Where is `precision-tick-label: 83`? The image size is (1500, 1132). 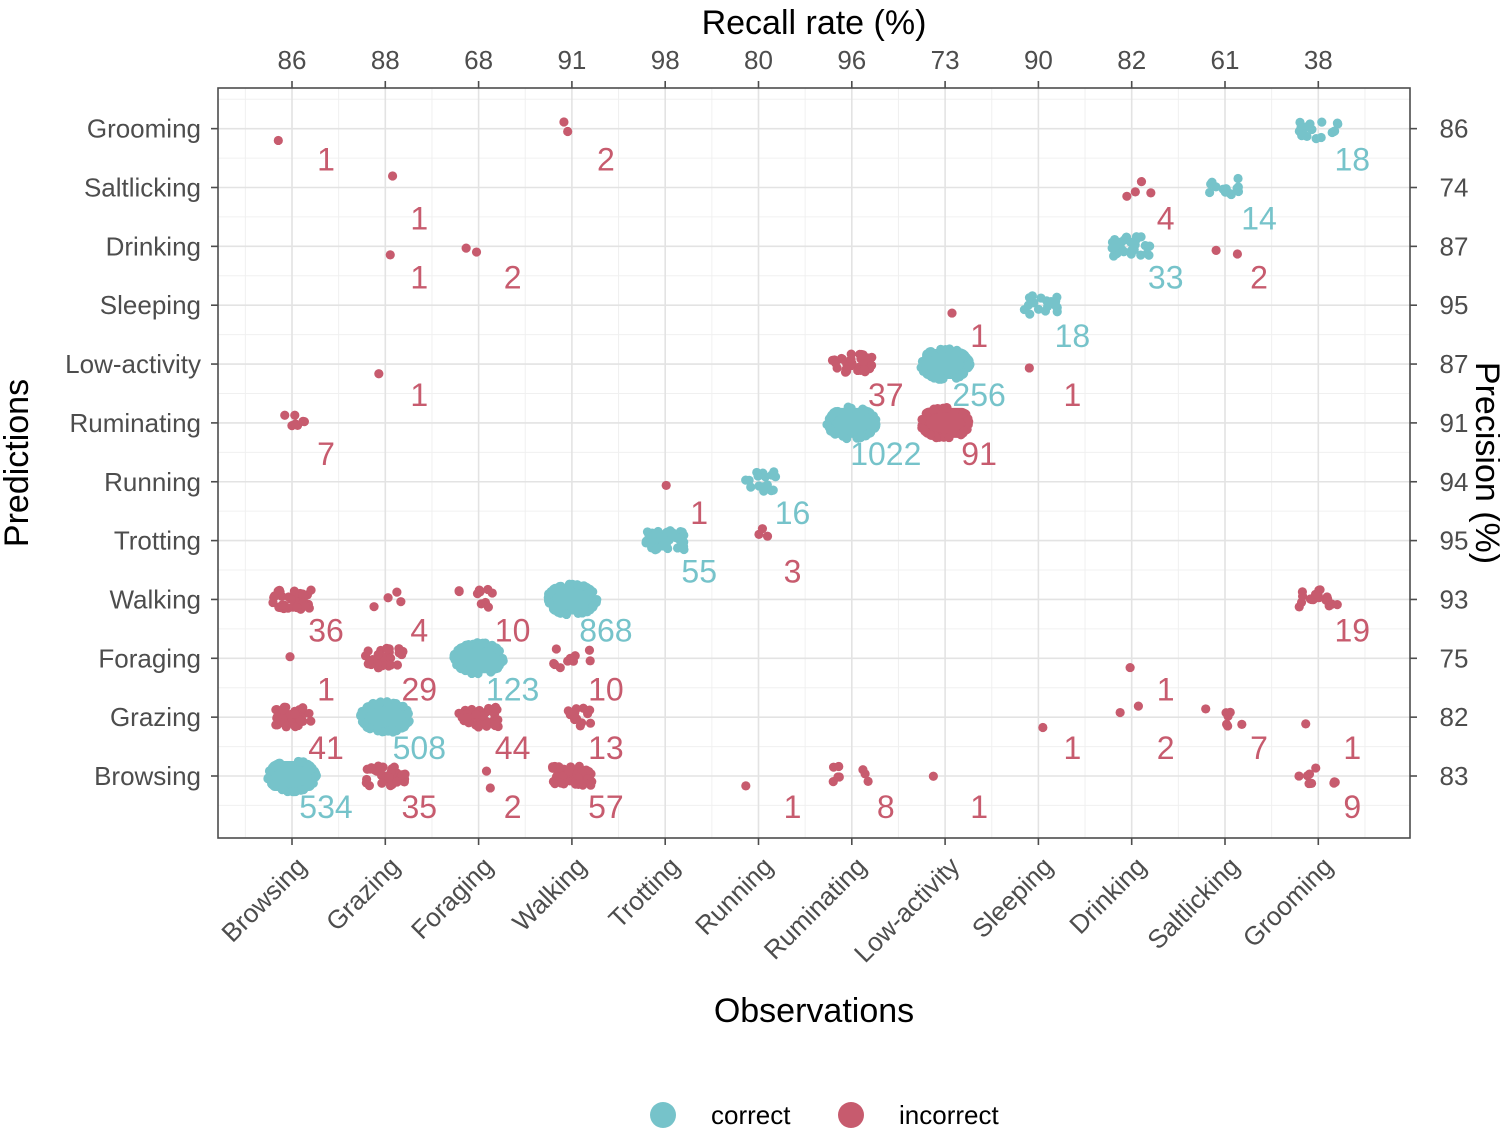
precision-tick-label: 83 is located at coordinates (1454, 776).